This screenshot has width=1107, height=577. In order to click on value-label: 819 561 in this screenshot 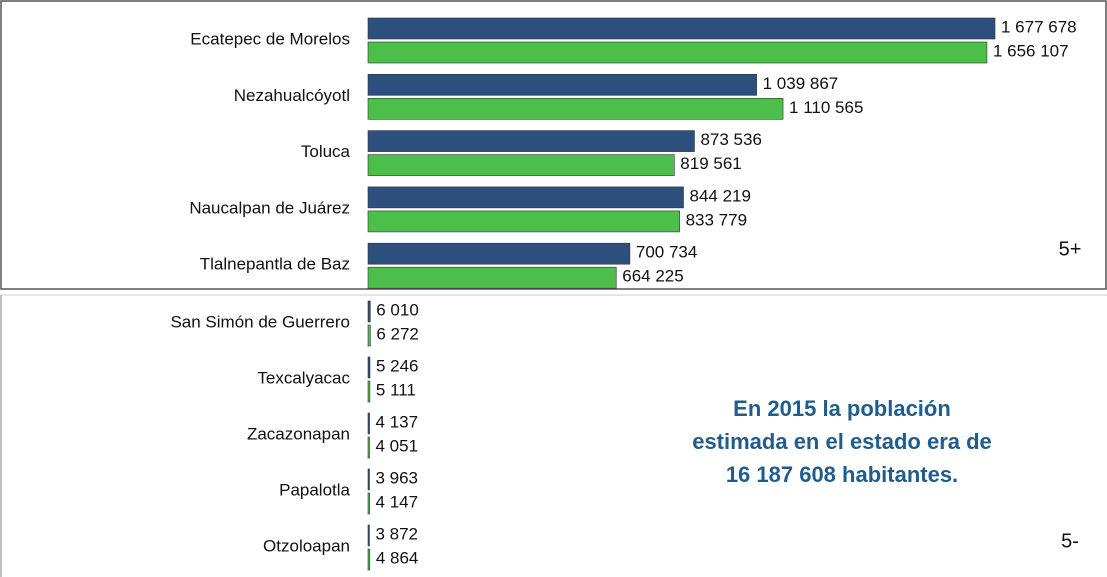, I will do `click(710, 163)`.